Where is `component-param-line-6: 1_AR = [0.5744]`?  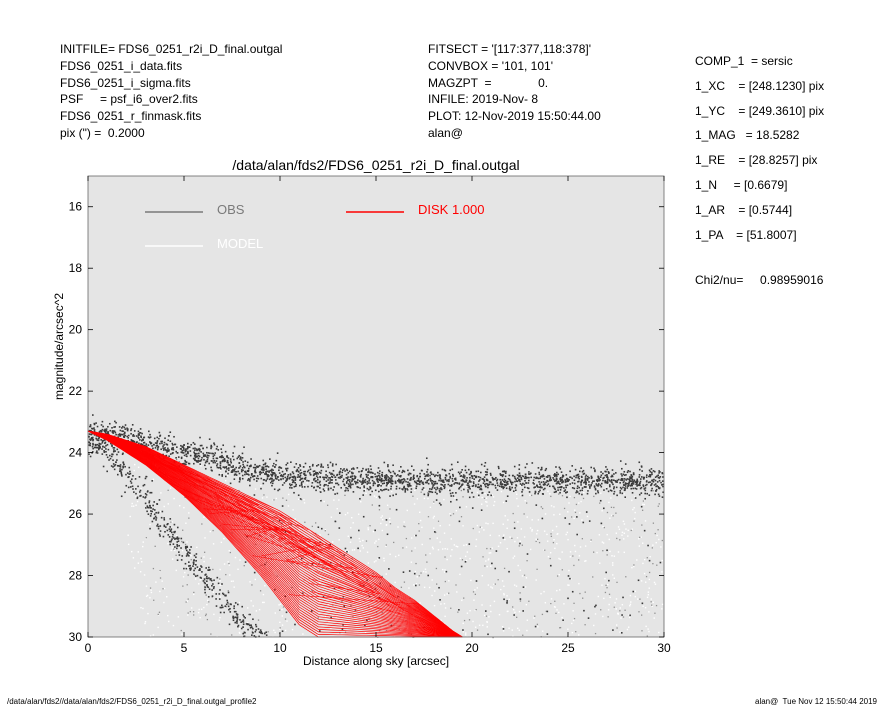 component-param-line-6: 1_AR = [0.5744] is located at coordinates (744, 209).